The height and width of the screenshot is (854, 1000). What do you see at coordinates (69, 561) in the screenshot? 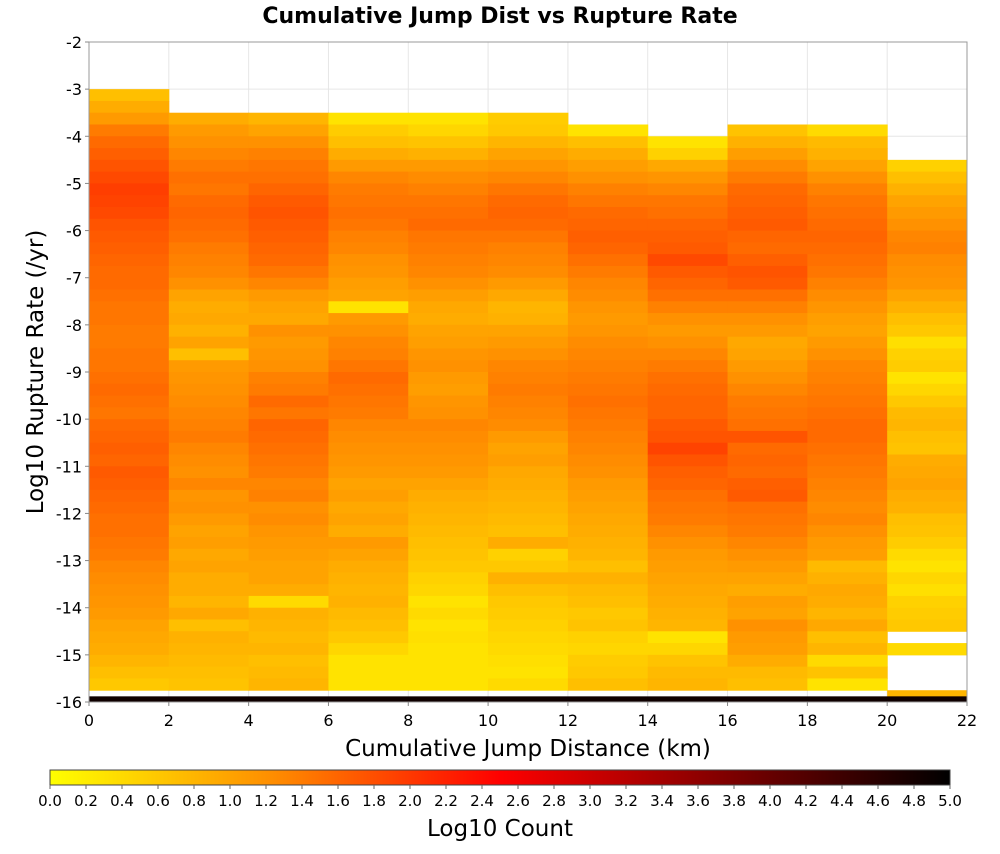
I see `y-tick-label: -13` at bounding box center [69, 561].